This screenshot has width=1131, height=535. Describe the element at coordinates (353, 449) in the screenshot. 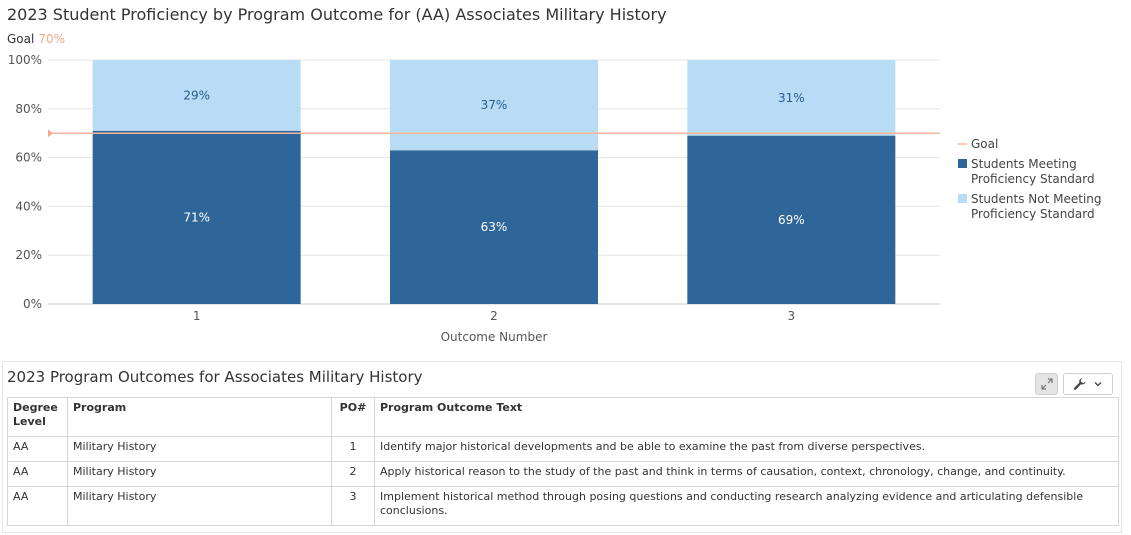

I see `cell-po: 1` at that location.